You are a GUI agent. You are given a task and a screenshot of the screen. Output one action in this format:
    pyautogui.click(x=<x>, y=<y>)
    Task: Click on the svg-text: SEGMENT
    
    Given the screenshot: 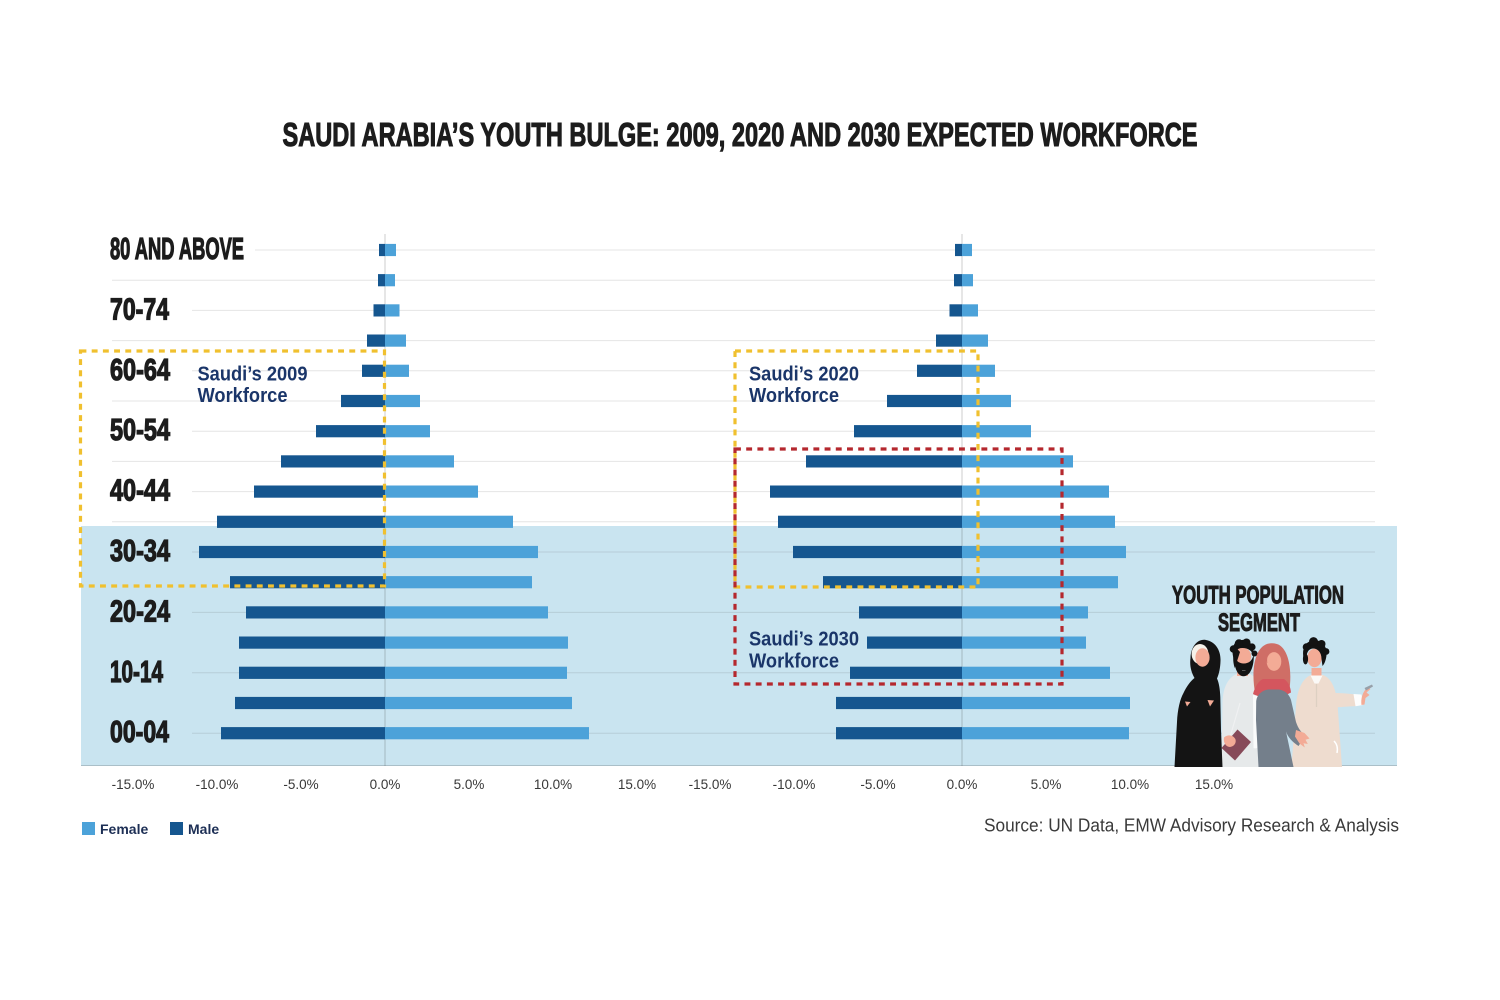 What is the action you would take?
    pyautogui.click(x=1259, y=623)
    